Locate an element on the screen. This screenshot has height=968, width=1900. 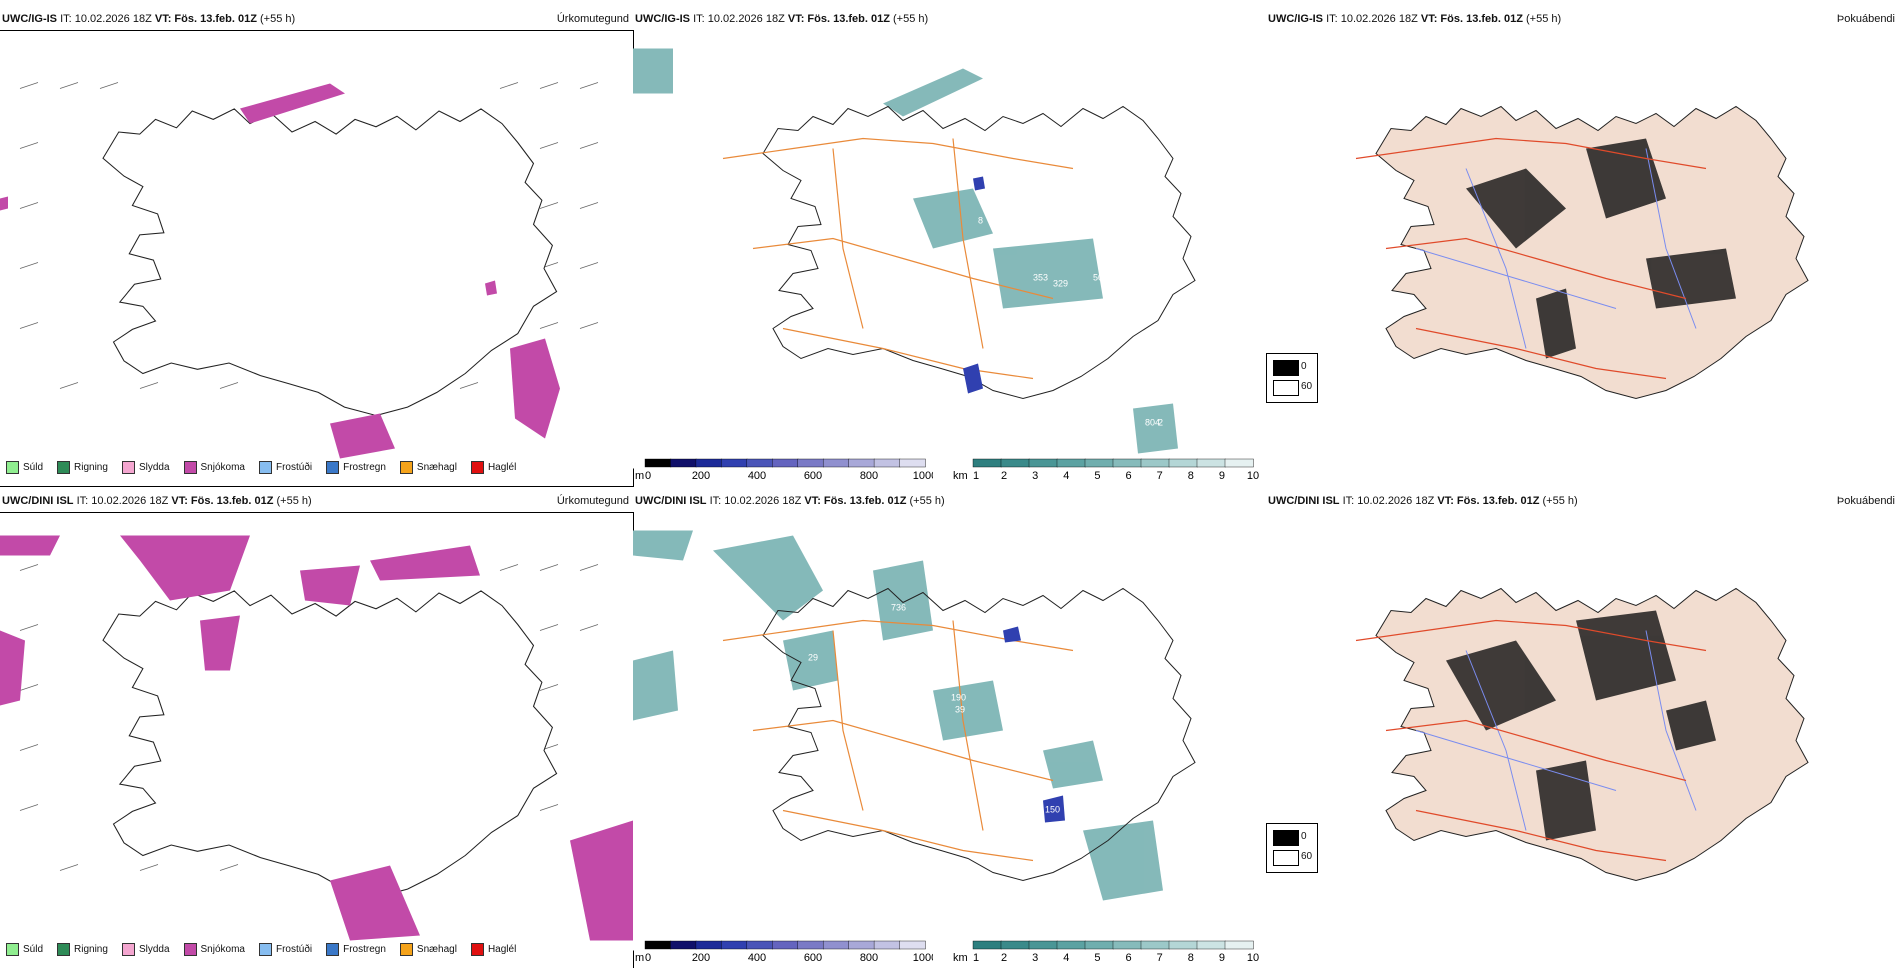
colorbar-tick-label: 9 is located at coordinates (1222, 476).